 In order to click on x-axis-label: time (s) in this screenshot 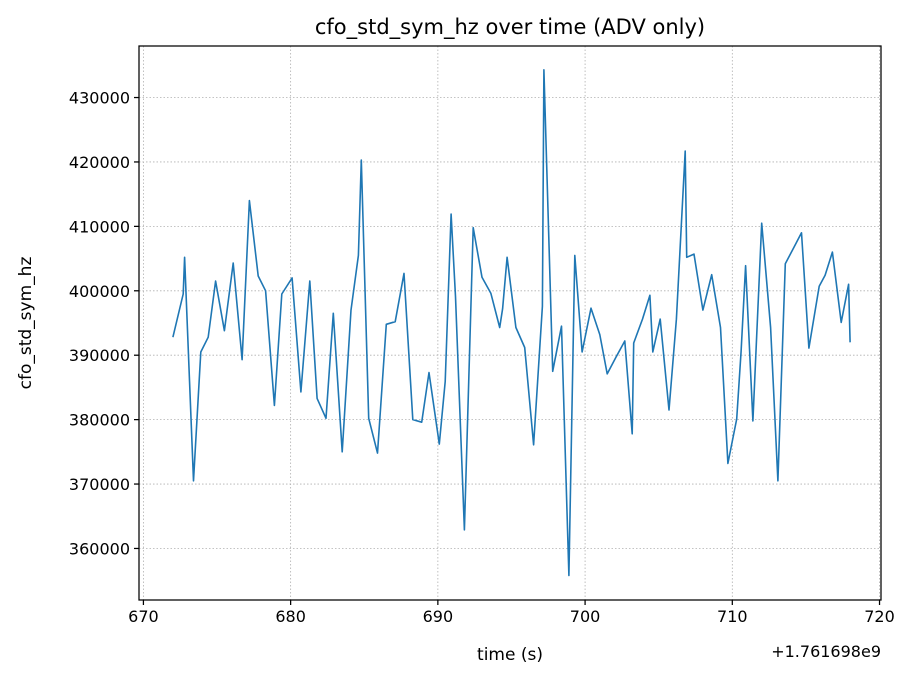, I will do `click(510, 655)`.